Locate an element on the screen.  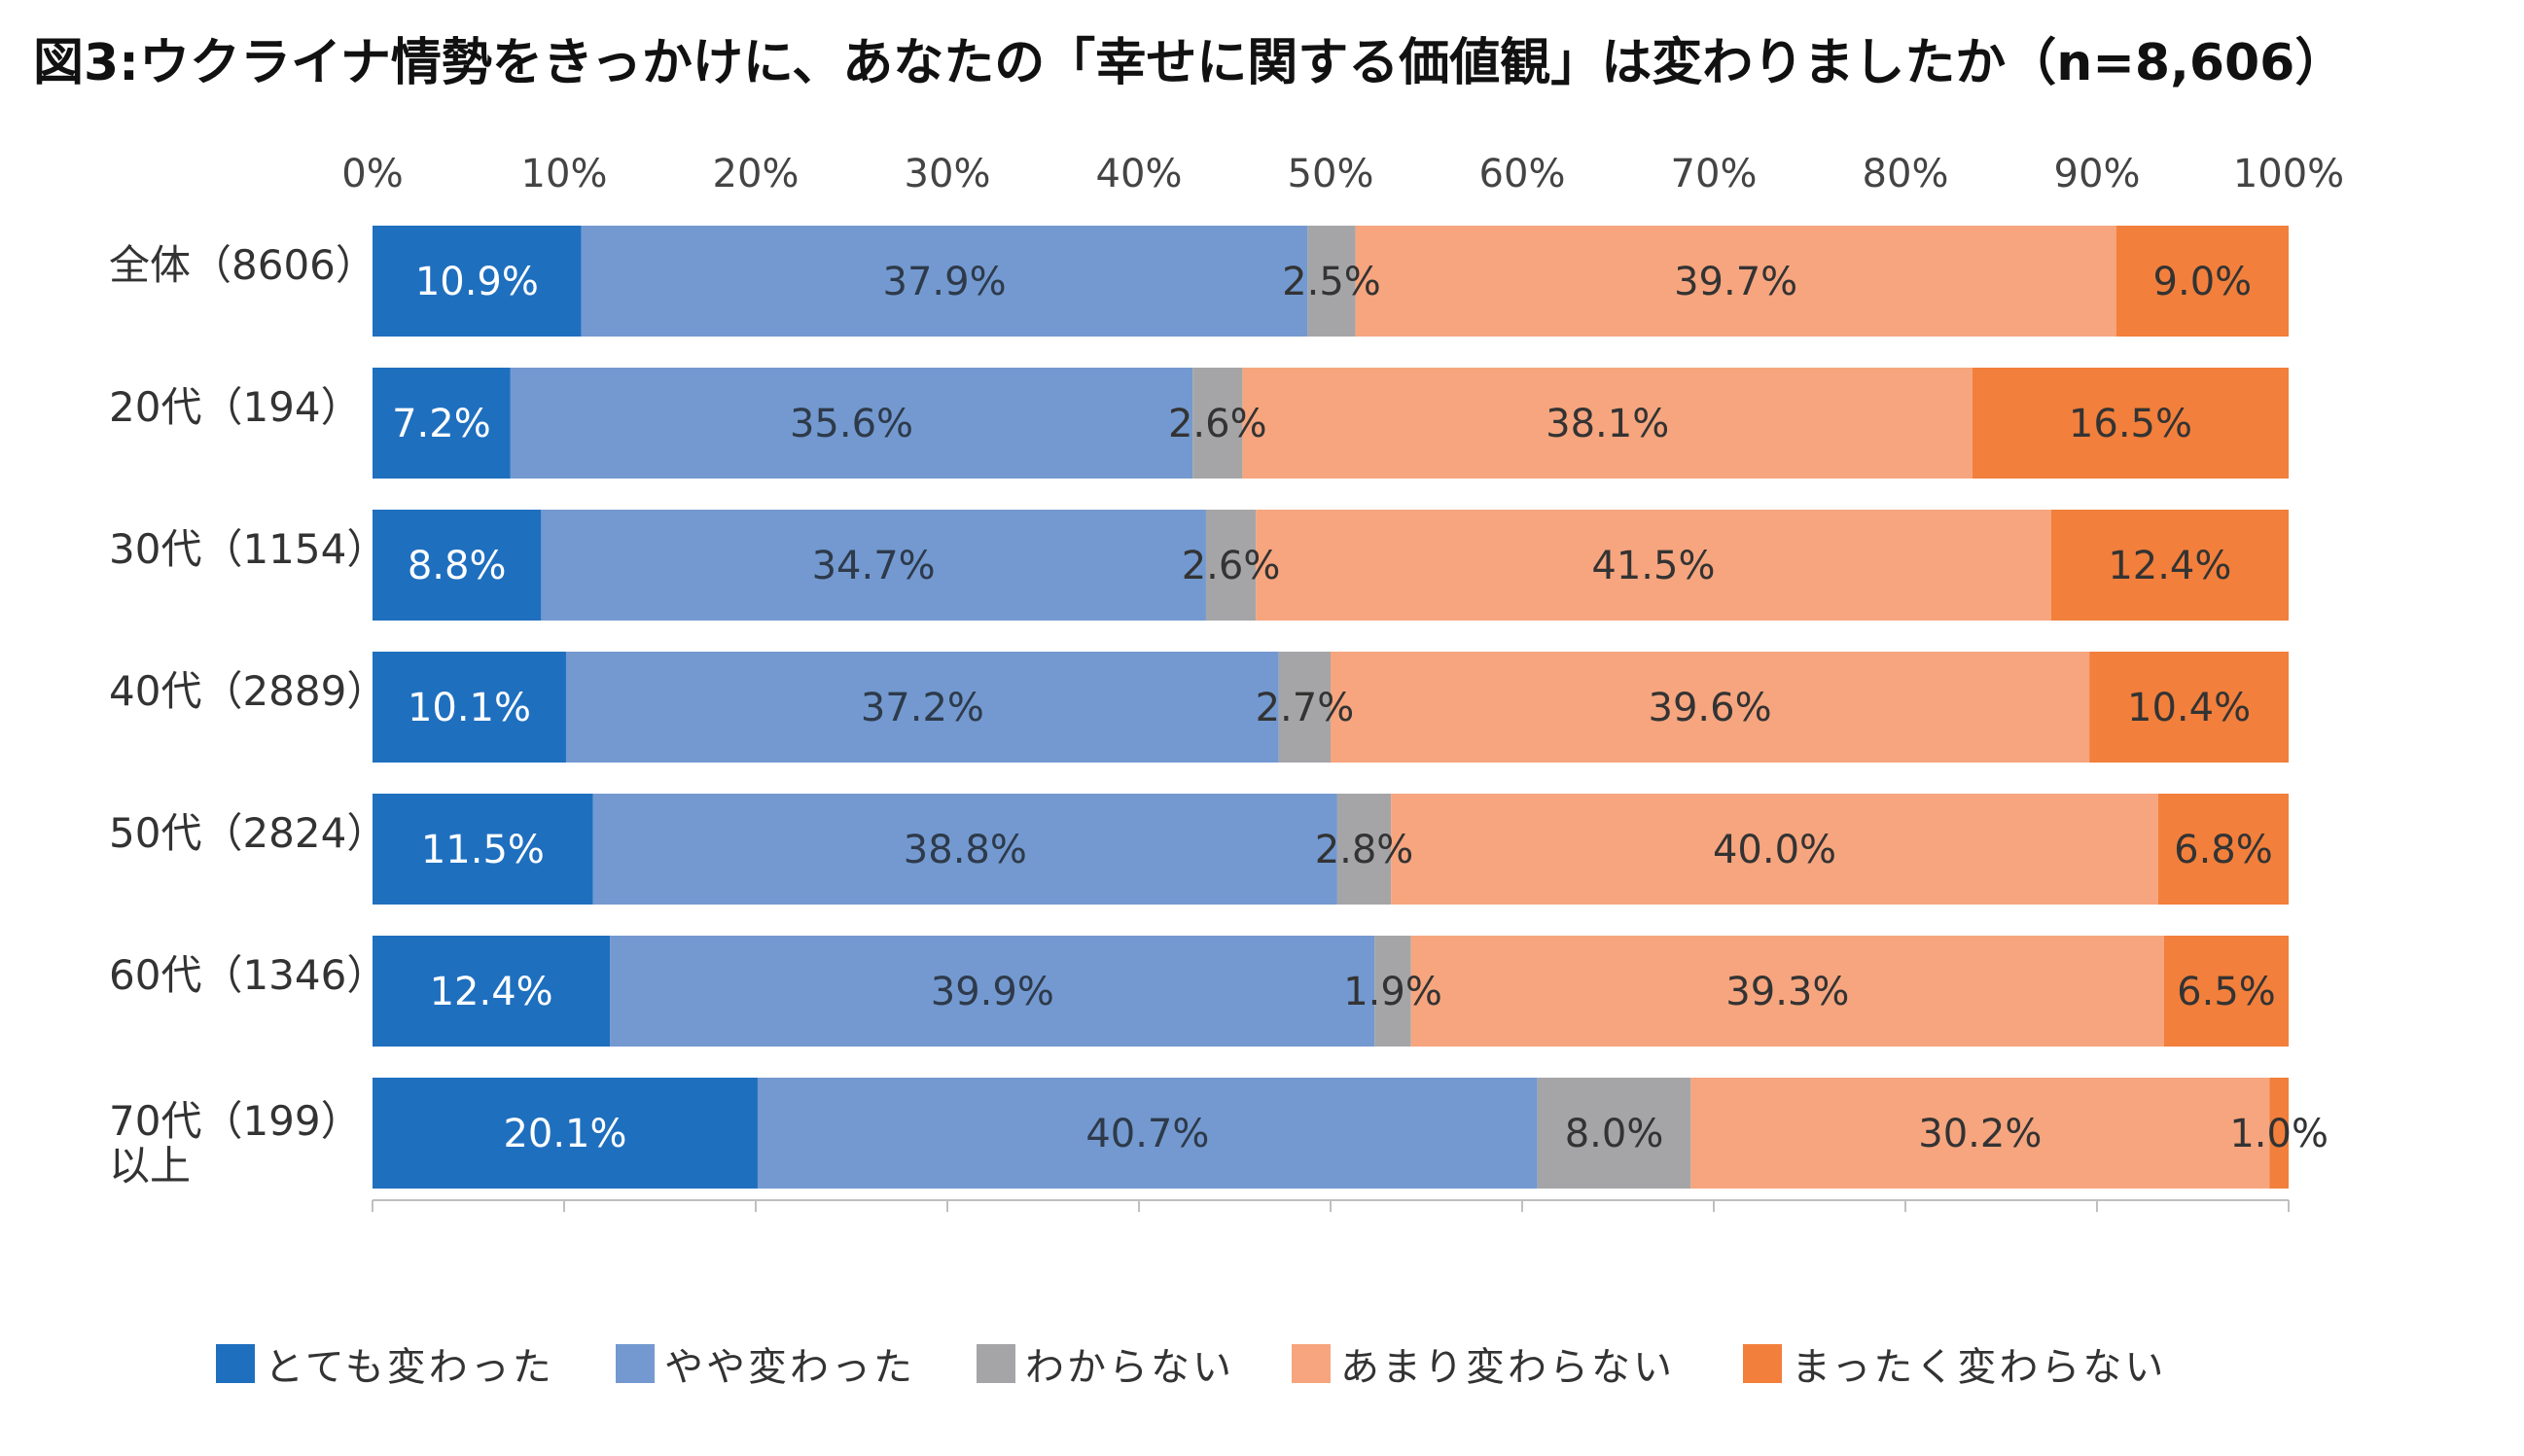
data-label: 37.2% is located at coordinates (923, 708).